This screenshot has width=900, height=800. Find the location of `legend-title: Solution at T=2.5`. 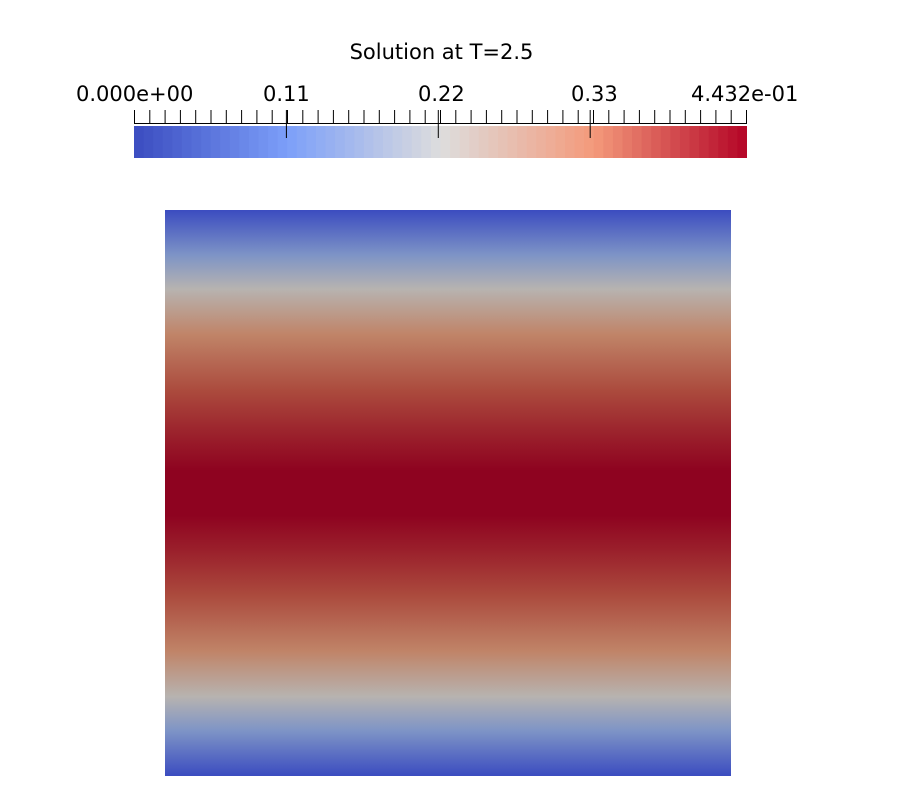

legend-title: Solution at T=2.5 is located at coordinates (441, 52).